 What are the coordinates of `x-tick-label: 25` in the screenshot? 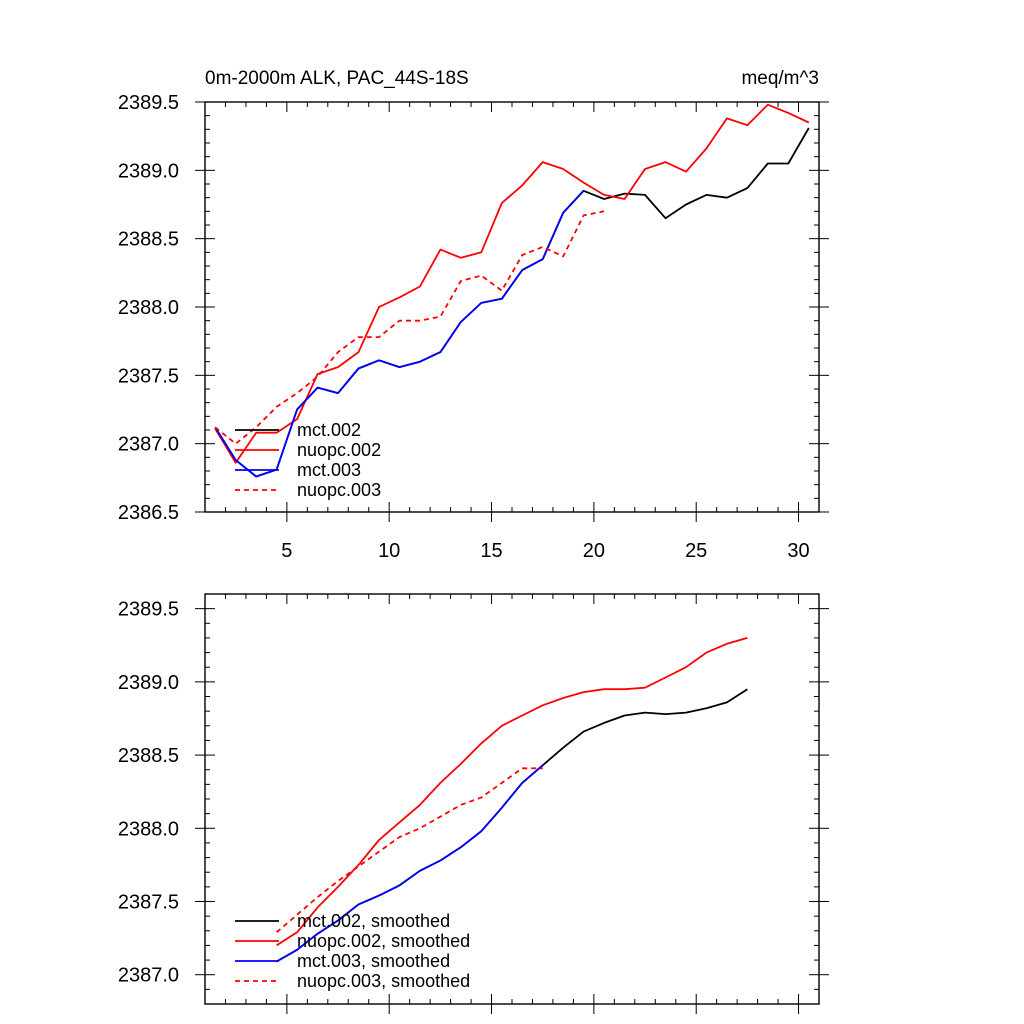 It's located at (696, 551).